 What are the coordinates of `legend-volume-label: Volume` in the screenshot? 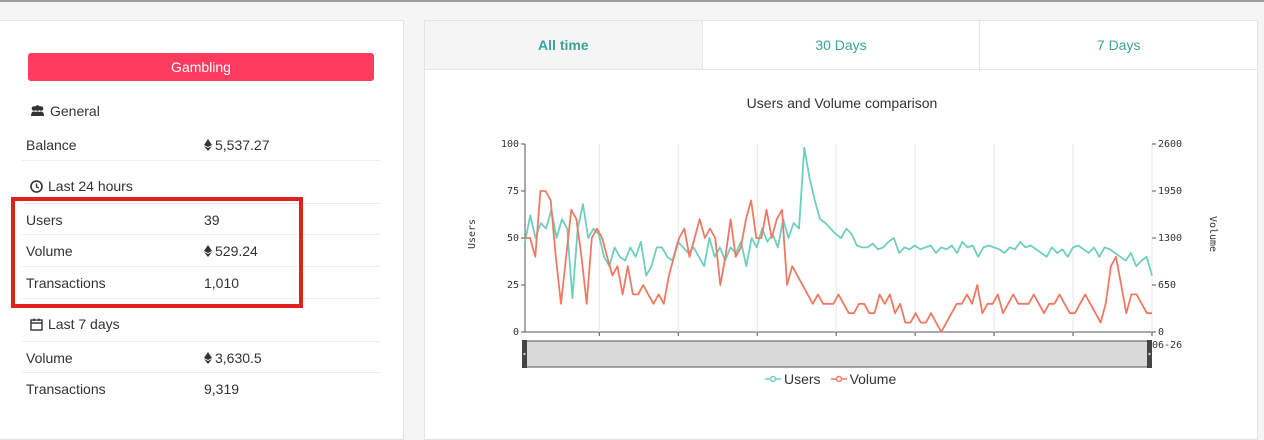 It's located at (873, 379).